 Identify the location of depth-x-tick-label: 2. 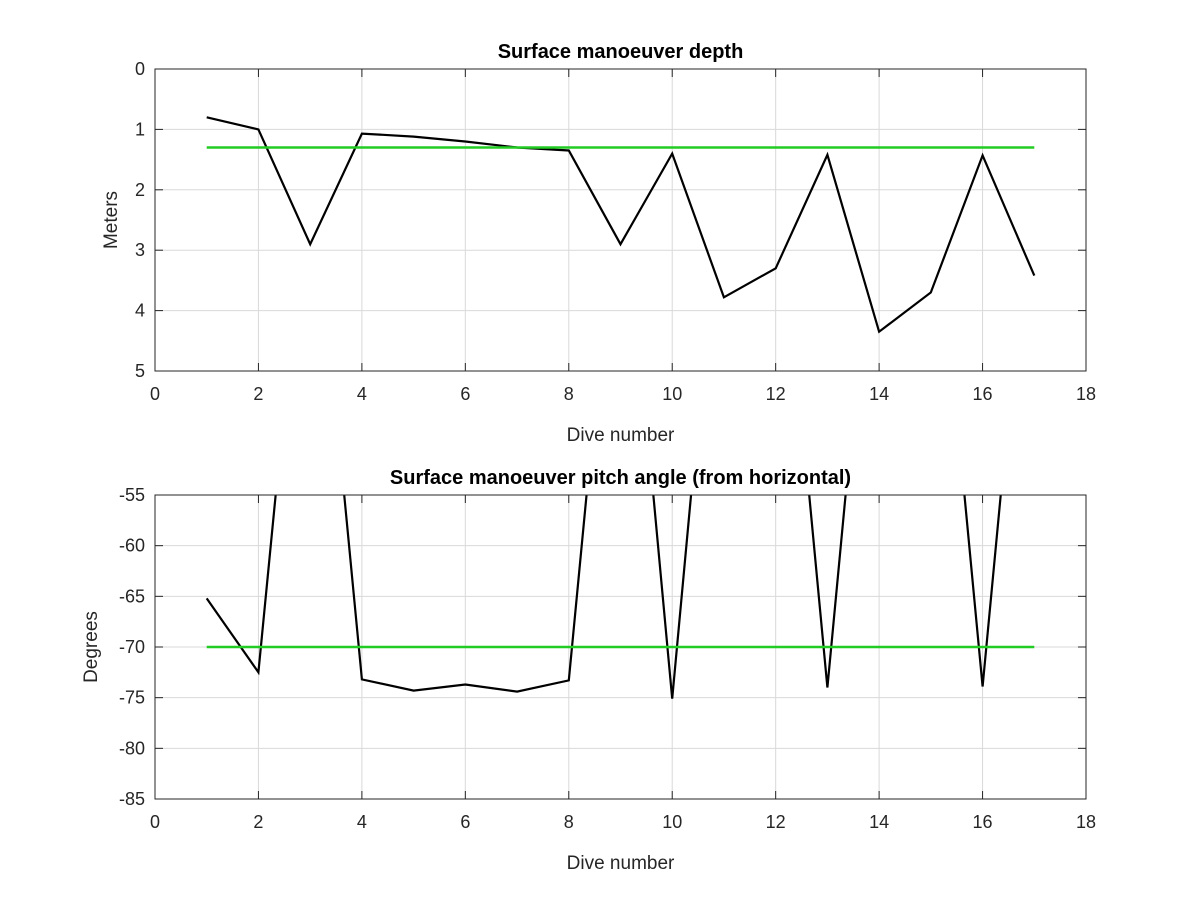
(258, 394).